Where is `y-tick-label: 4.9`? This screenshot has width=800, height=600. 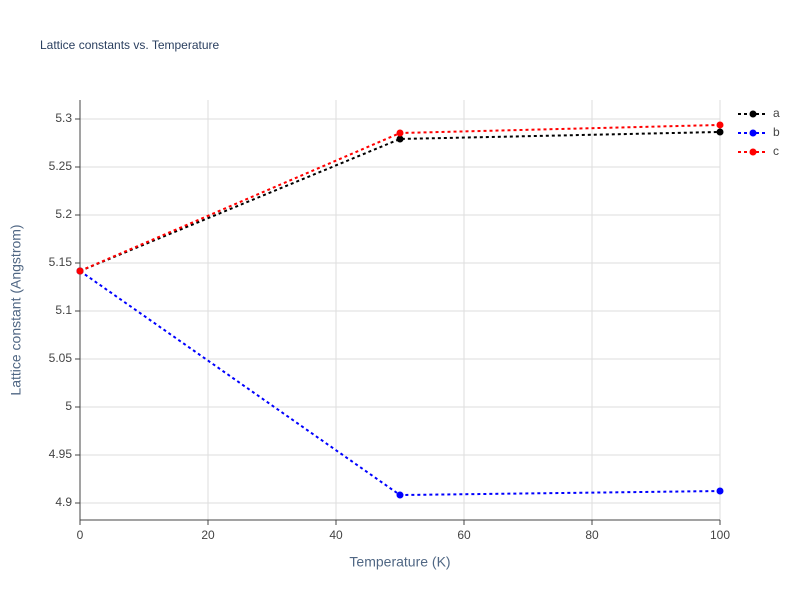 y-tick-label: 4.9 is located at coordinates (63, 502).